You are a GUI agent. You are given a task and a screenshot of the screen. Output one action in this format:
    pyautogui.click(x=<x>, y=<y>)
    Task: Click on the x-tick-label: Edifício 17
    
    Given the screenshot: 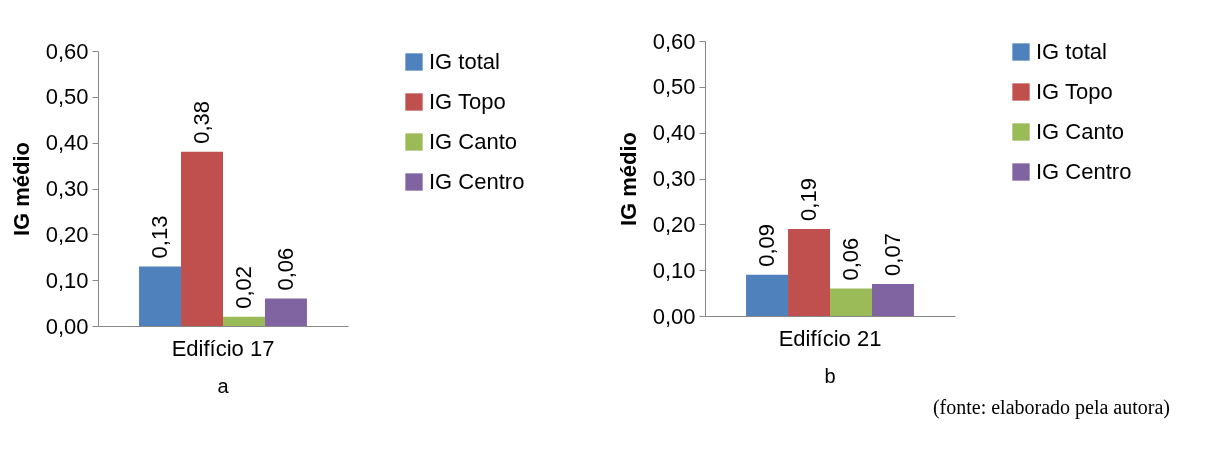 What is the action you would take?
    pyautogui.click(x=223, y=348)
    